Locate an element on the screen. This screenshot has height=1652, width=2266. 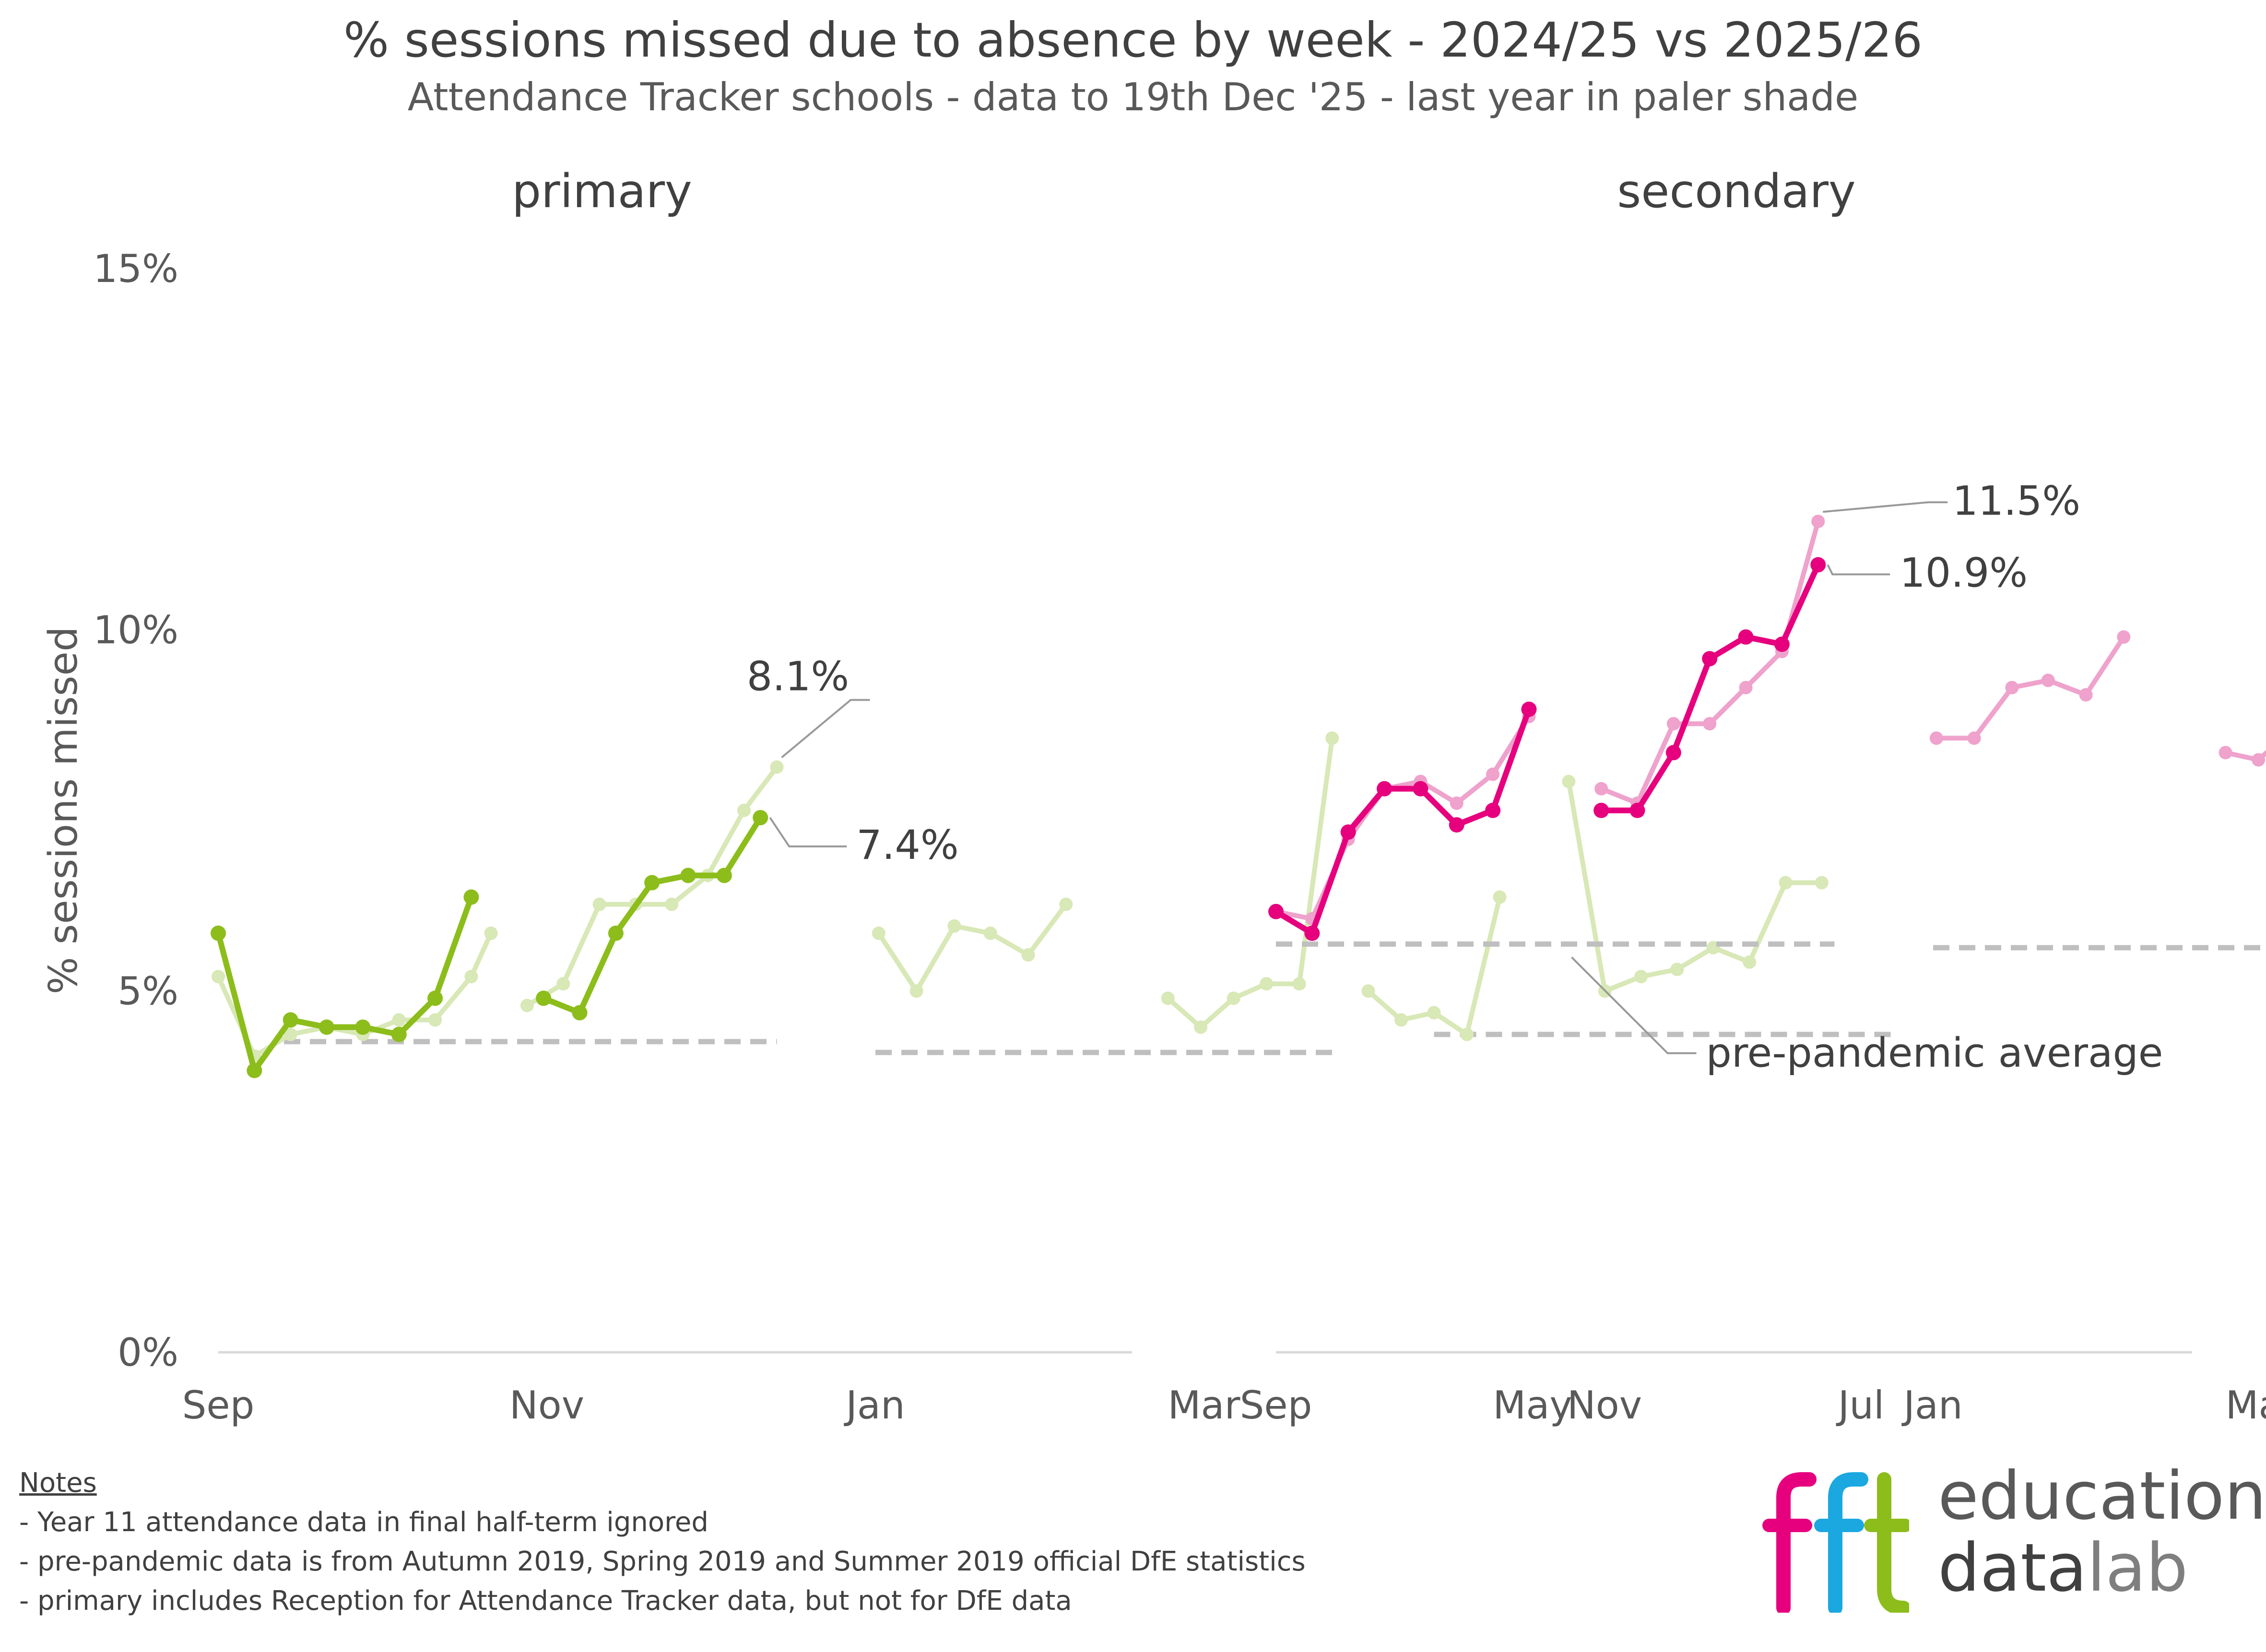
panel-title: primary is located at coordinates (602, 191).